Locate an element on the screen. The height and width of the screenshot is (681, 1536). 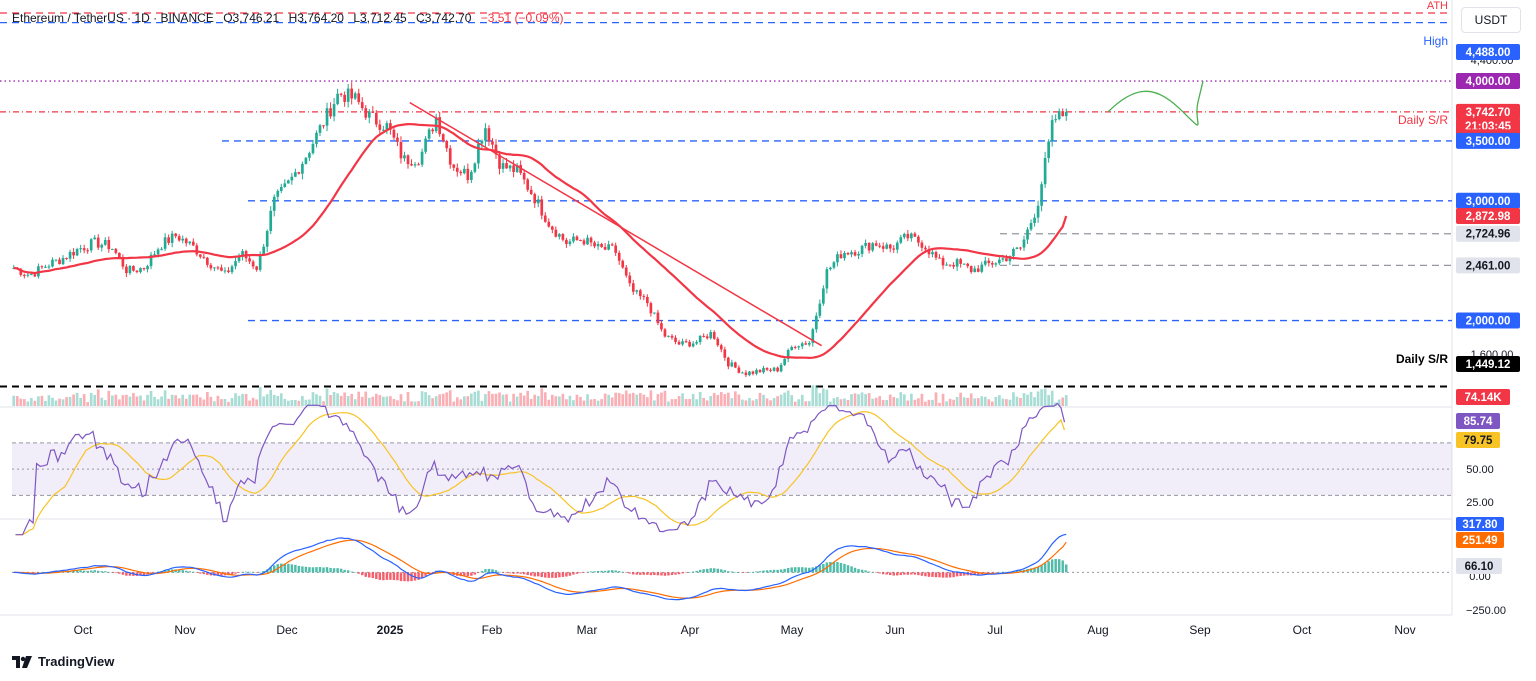
price-tag: 2,000.00 is located at coordinates (1488, 320).